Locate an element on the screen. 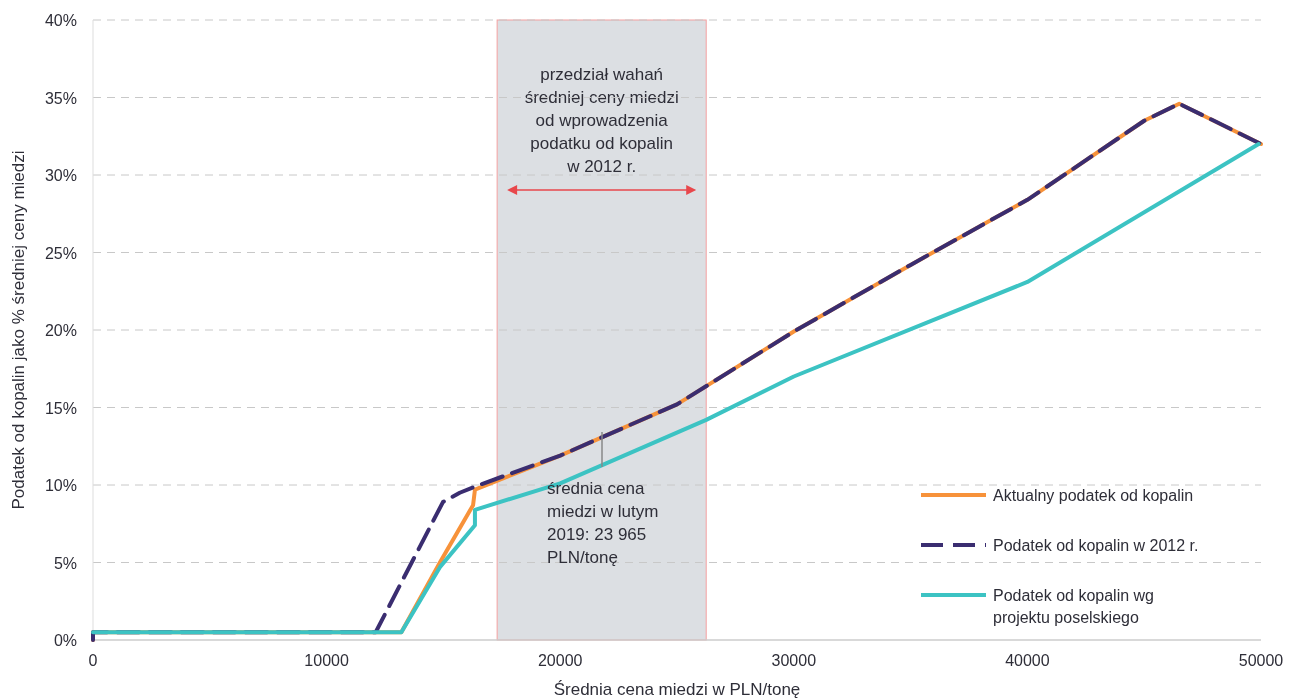 The height and width of the screenshot is (699, 1293). x-tick-label: 20000 is located at coordinates (560, 660).